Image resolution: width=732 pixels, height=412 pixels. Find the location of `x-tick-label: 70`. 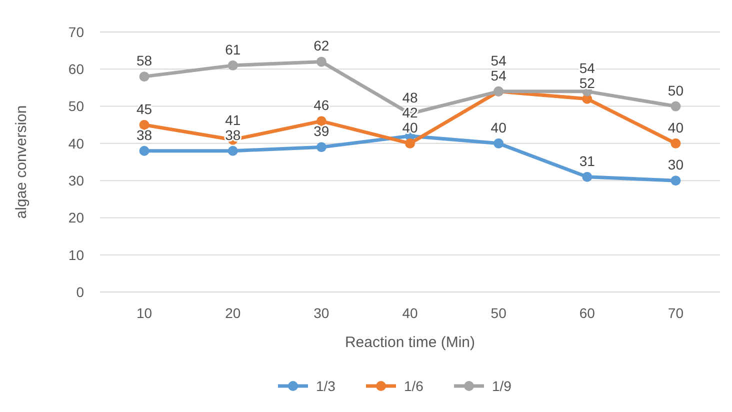

x-tick-label: 70 is located at coordinates (676, 313).